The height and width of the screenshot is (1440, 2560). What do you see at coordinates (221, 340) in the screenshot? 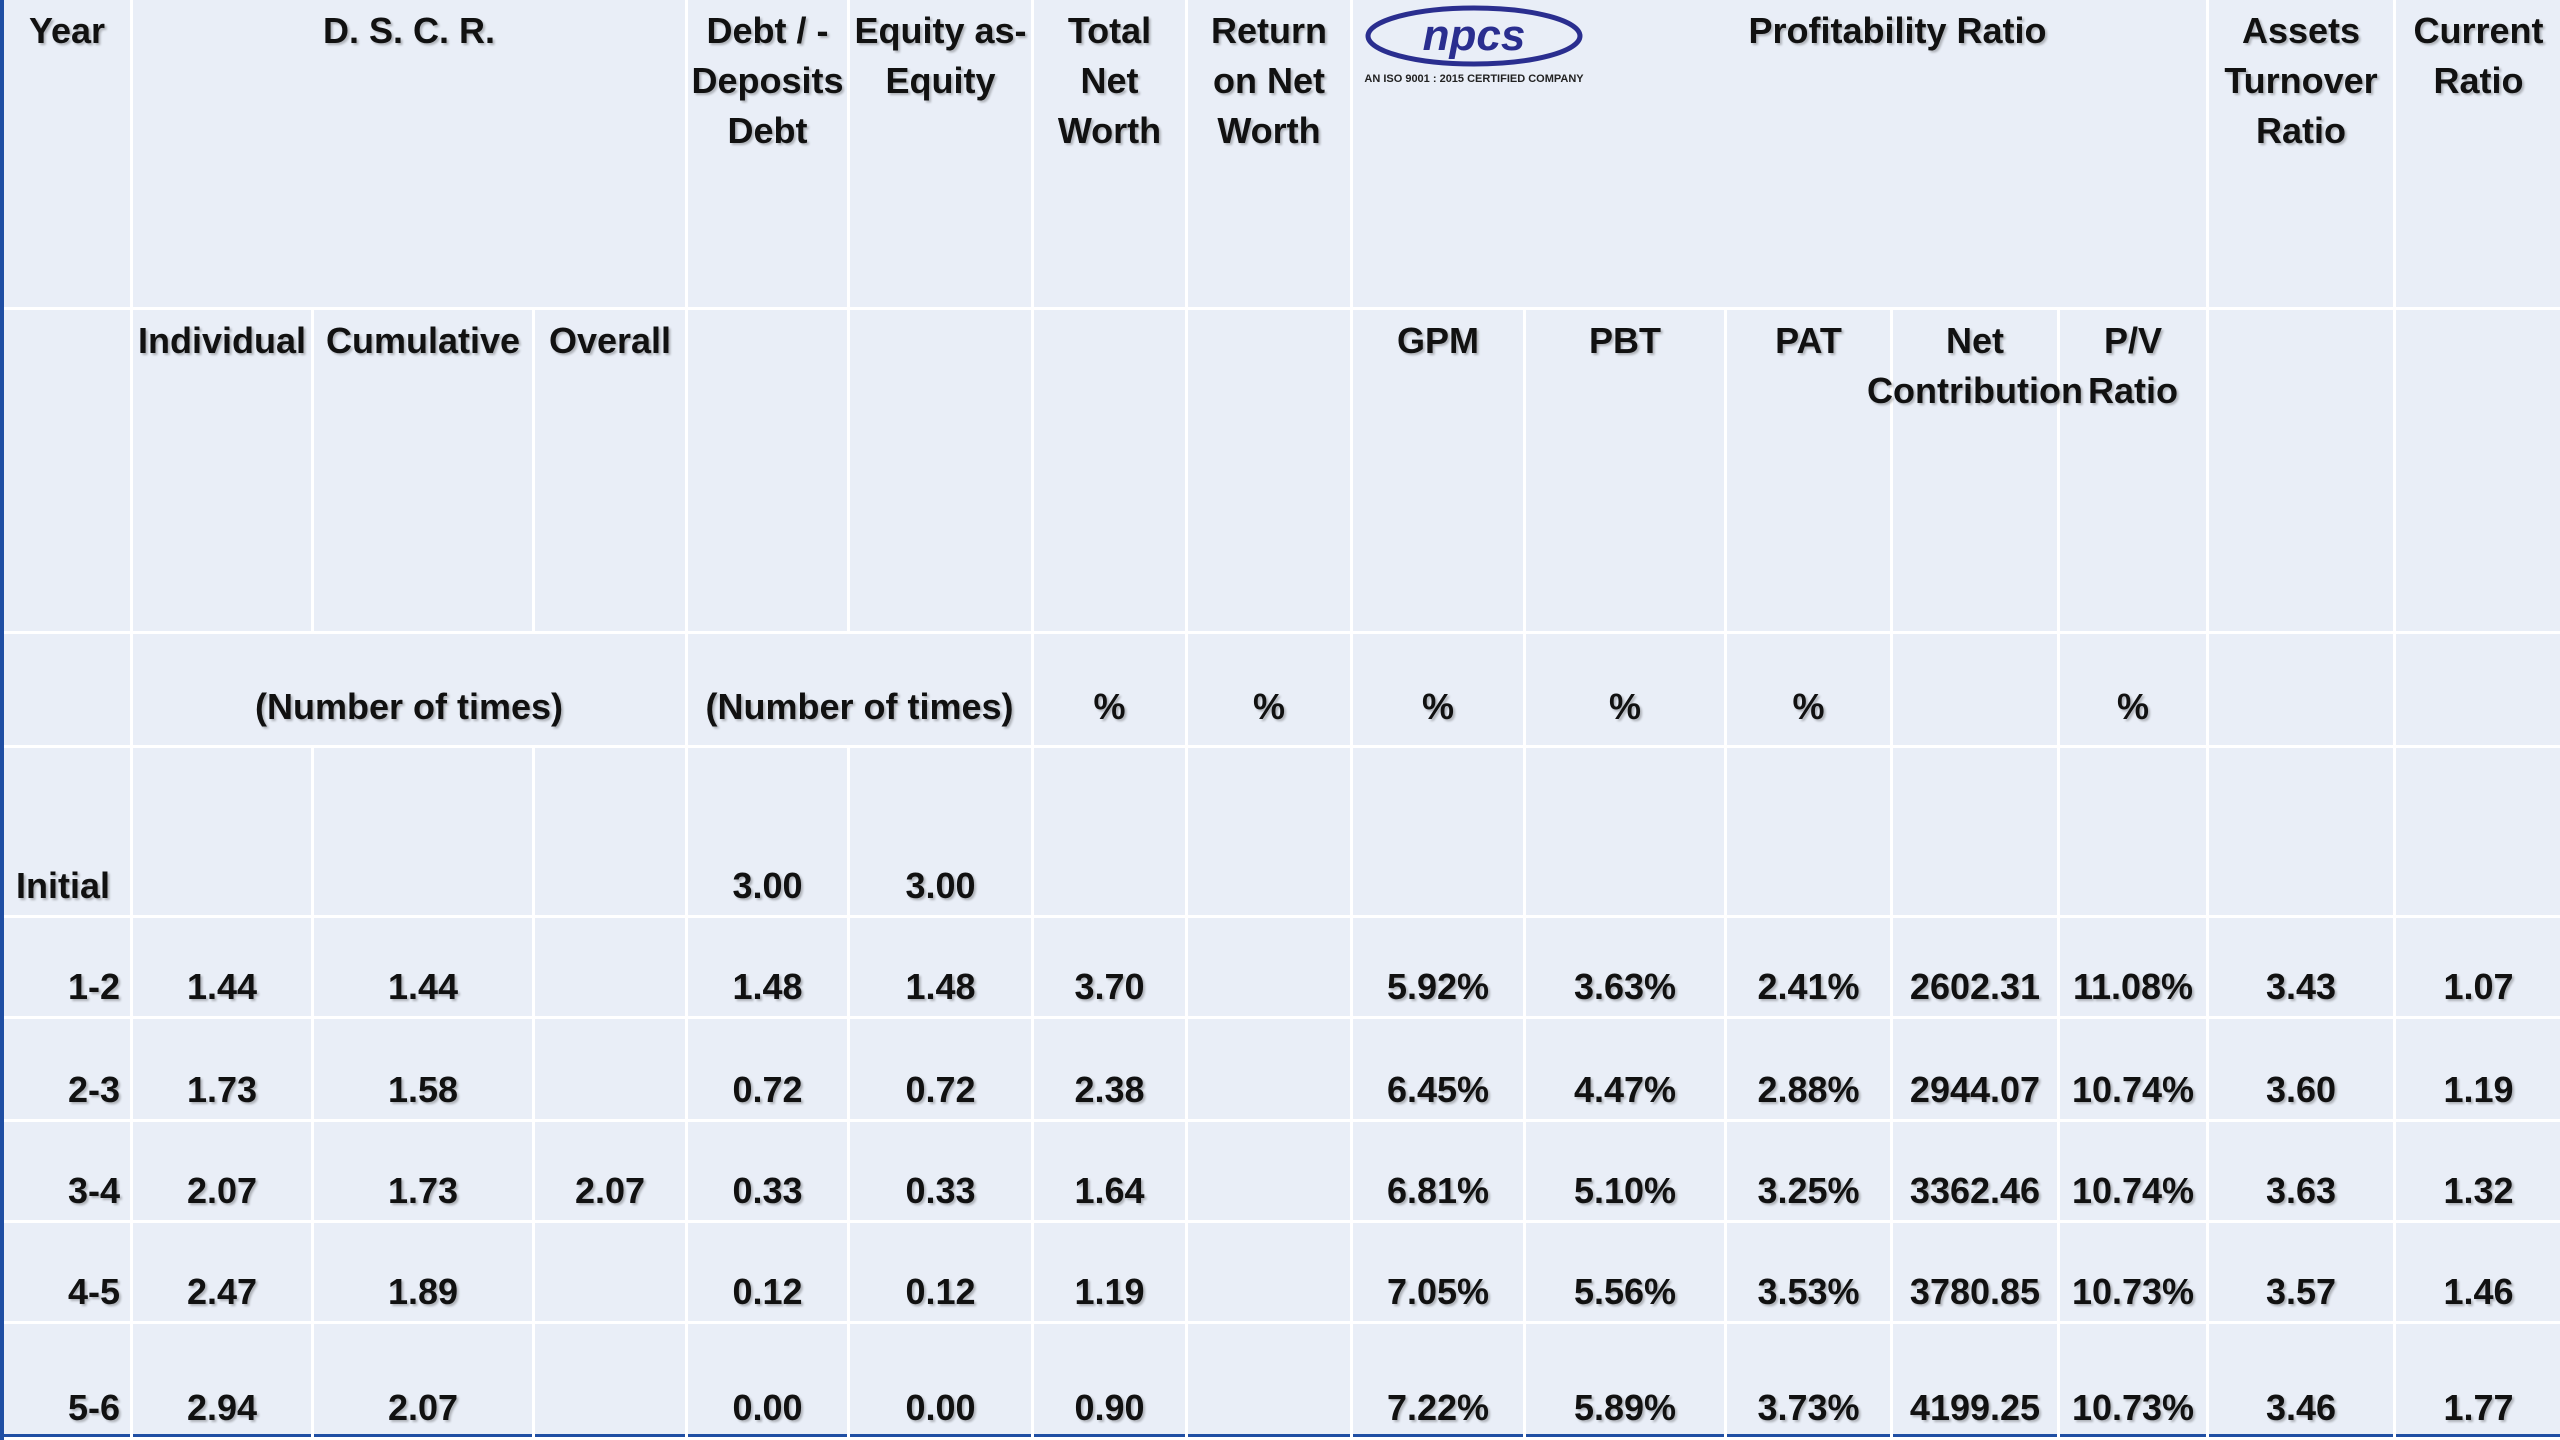
I see `subheader-cell-text: Individual` at bounding box center [221, 340].